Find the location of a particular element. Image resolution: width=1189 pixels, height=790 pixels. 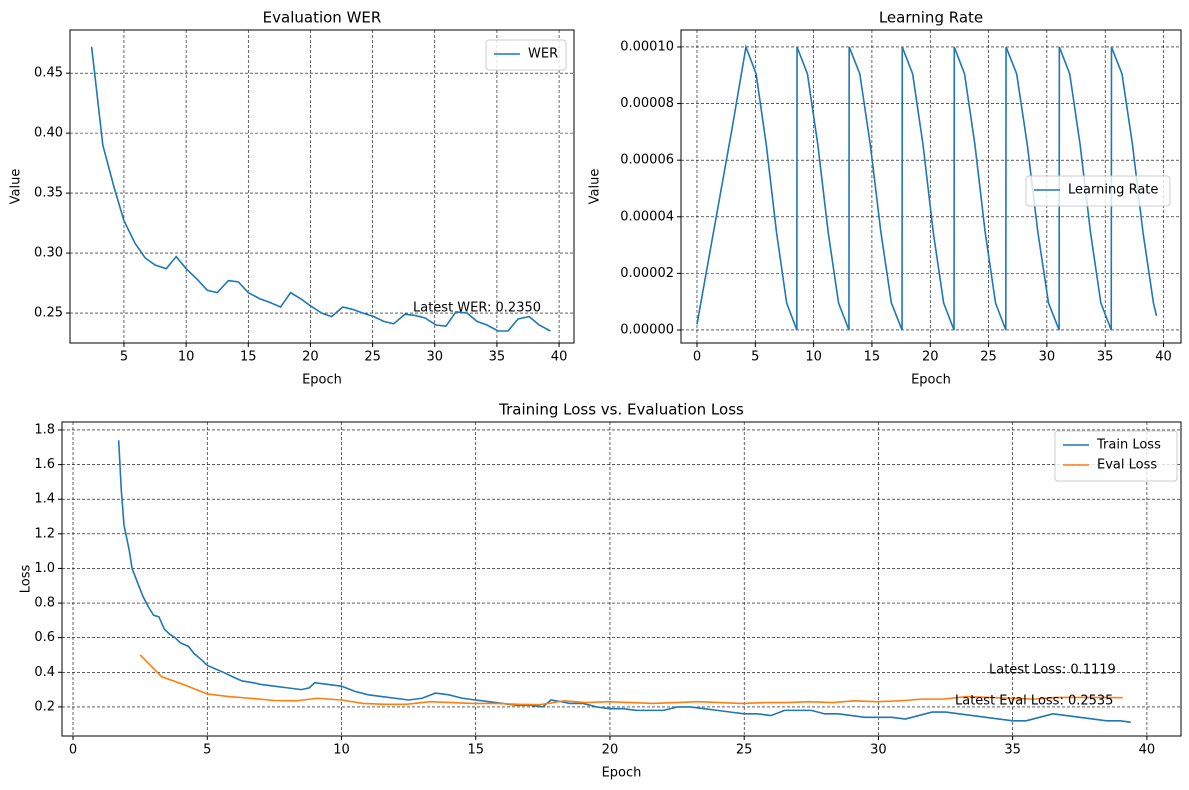

y-tick-label: 1.4 is located at coordinates (44, 499).